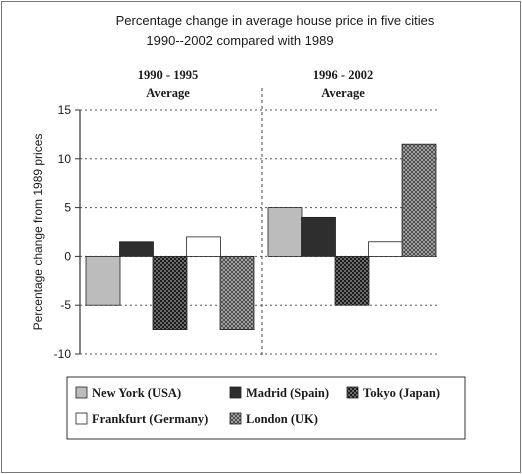 The width and height of the screenshot is (522, 474). What do you see at coordinates (63, 232) in the screenshot?
I see `y-tick-labels: 15 10 5 0 -5 -10` at bounding box center [63, 232].